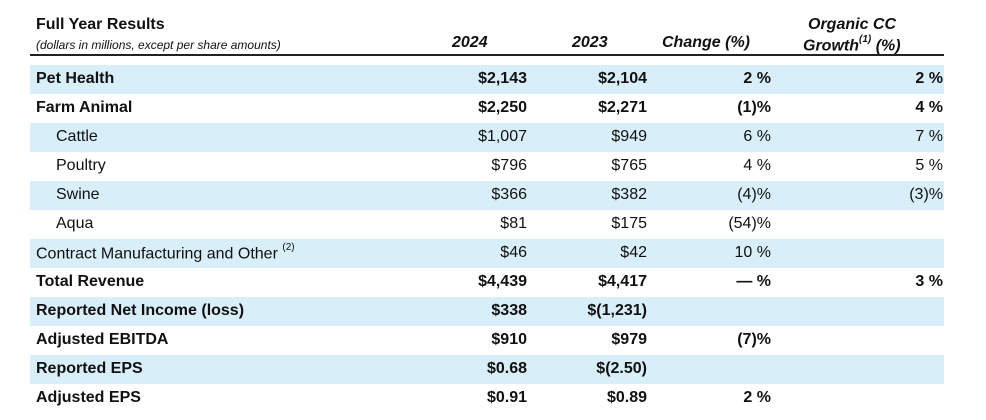  What do you see at coordinates (88, 397) in the screenshot?
I see `cell: Adjusted EPS` at bounding box center [88, 397].